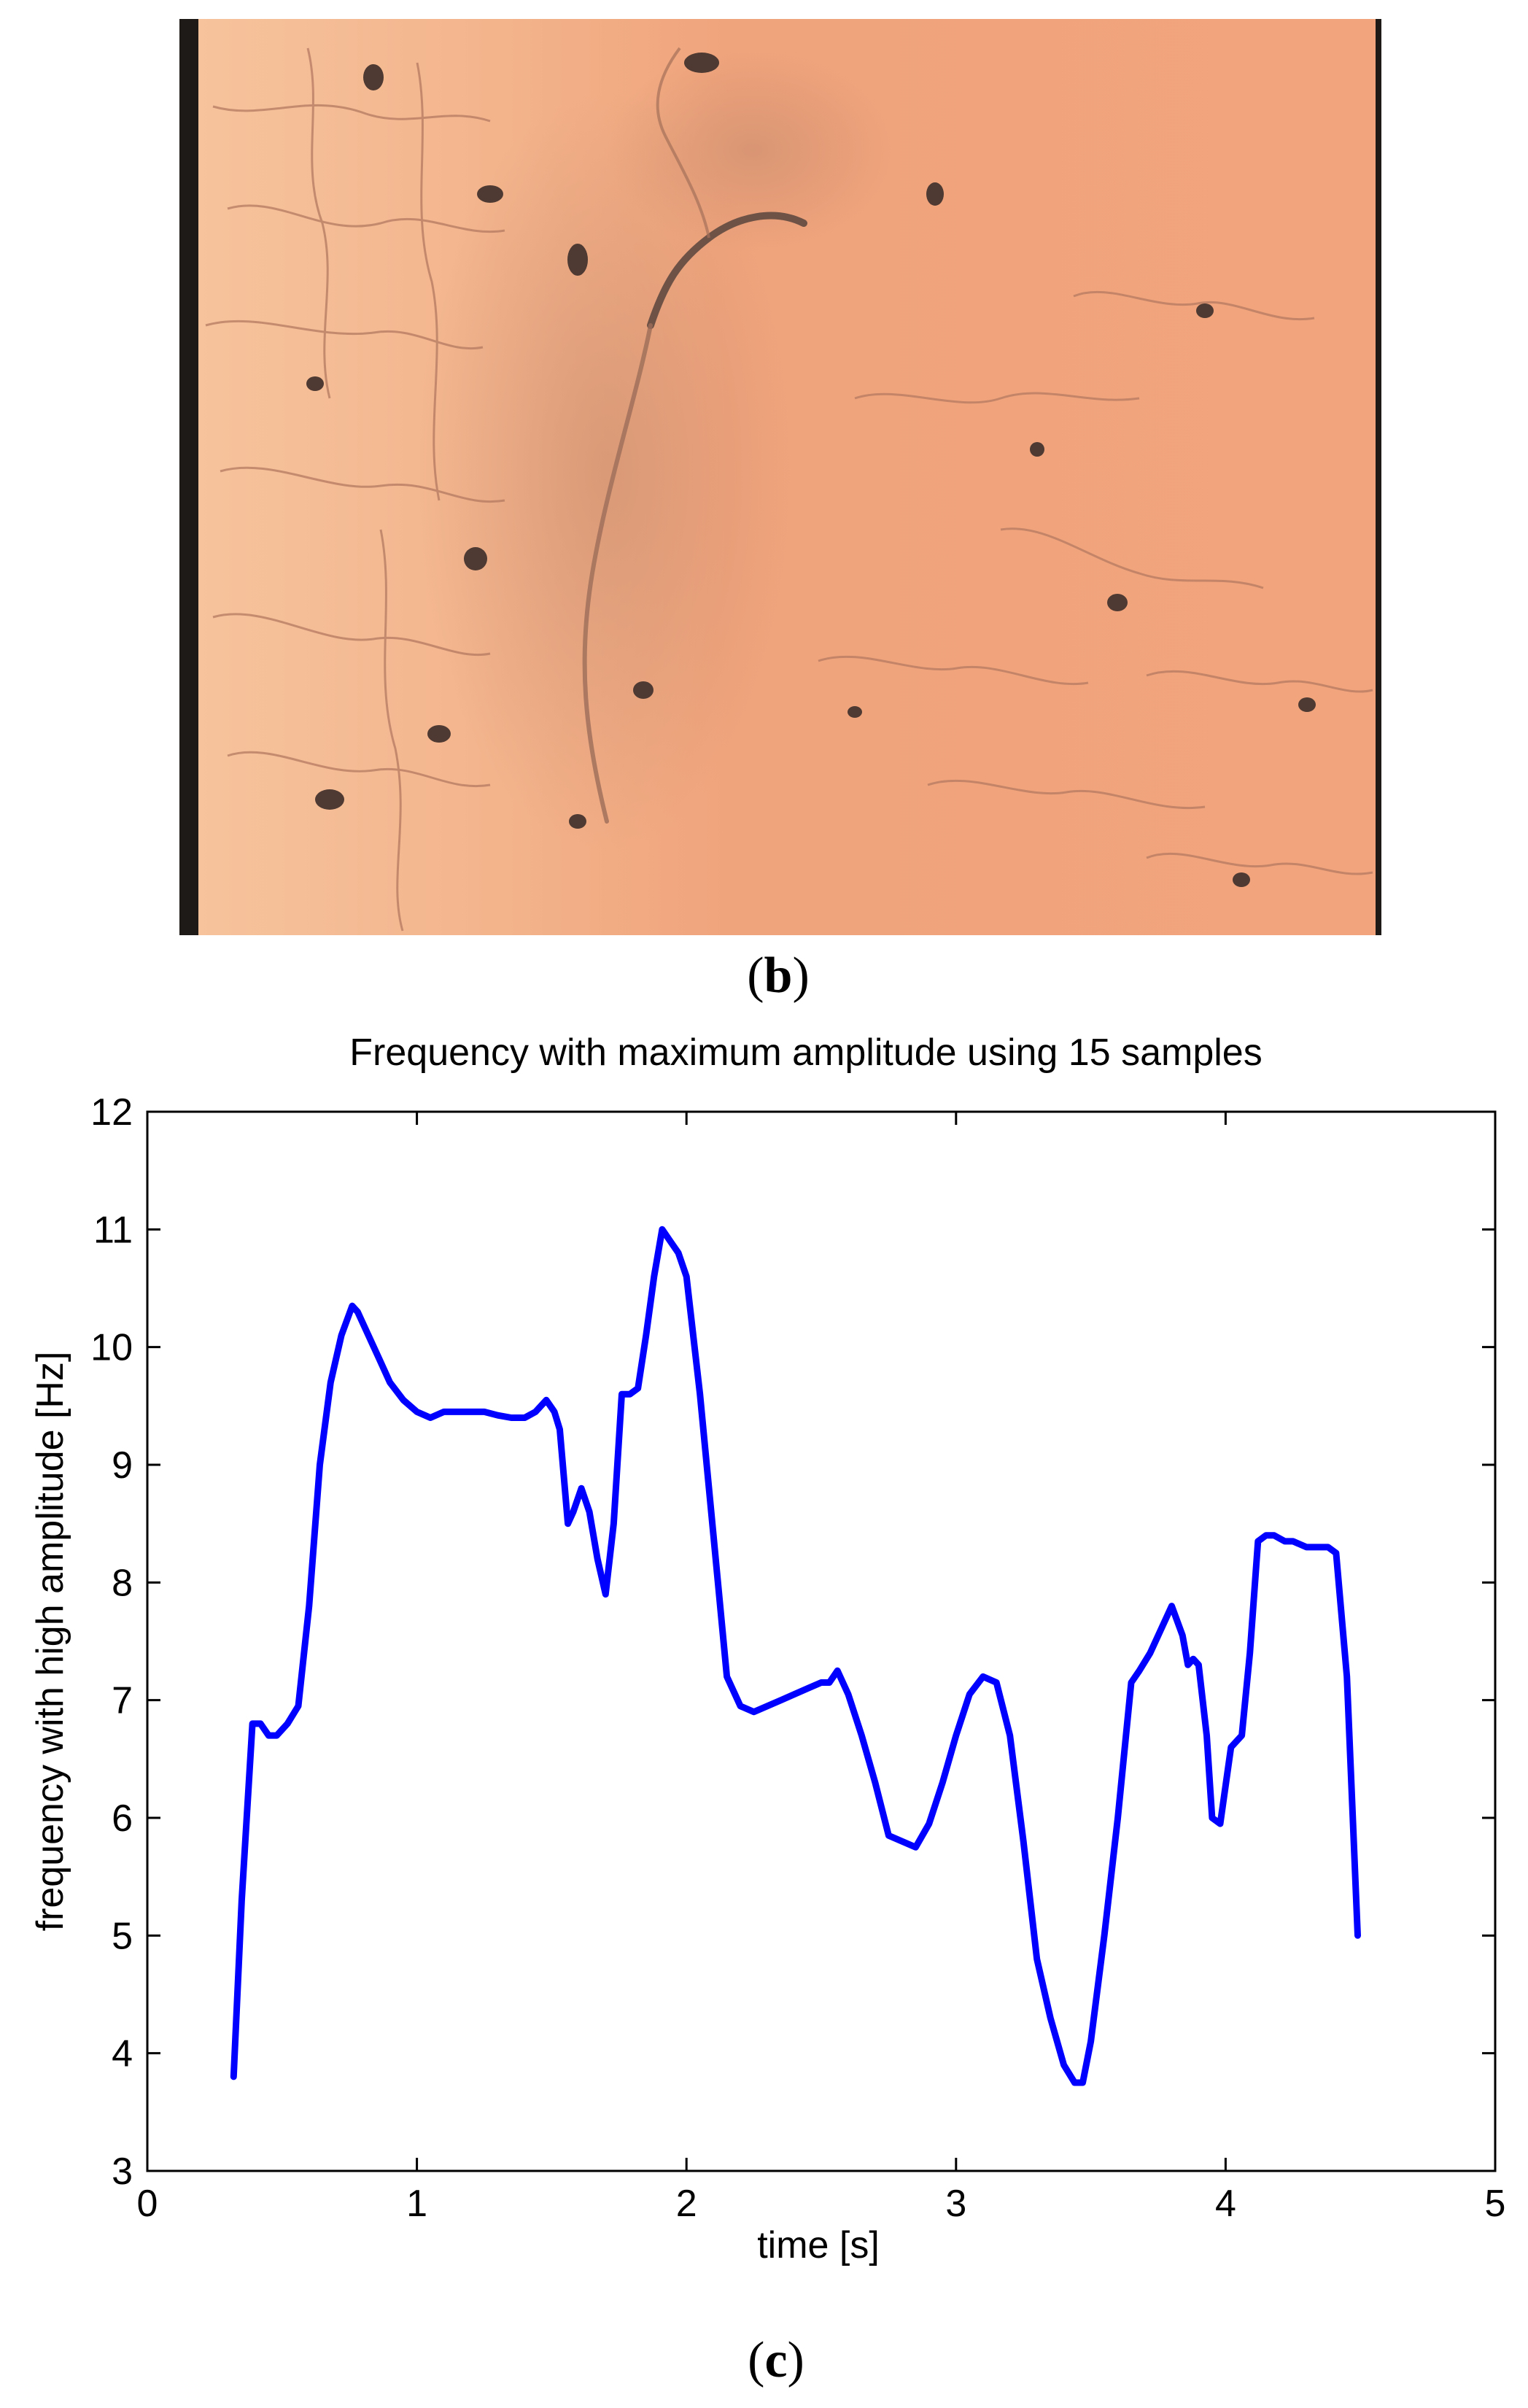 The height and width of the screenshot is (2408, 1528). I want to click on panel-label-b: (b), so click(778, 976).